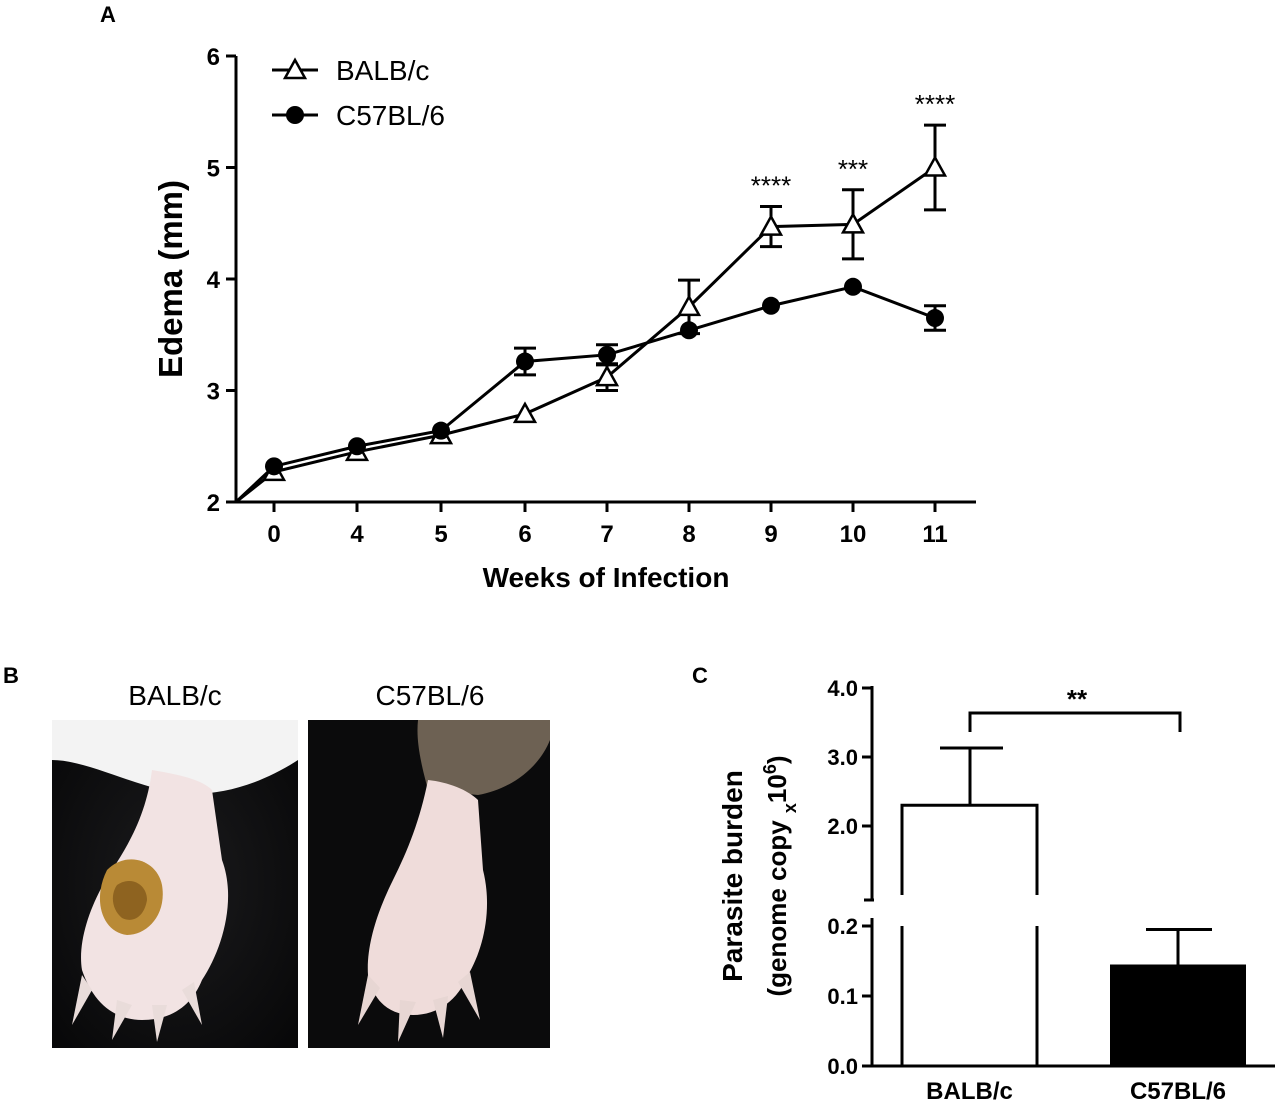  What do you see at coordinates (170, 279) in the screenshot?
I see `y-axis-title: Edema (mm)` at bounding box center [170, 279].